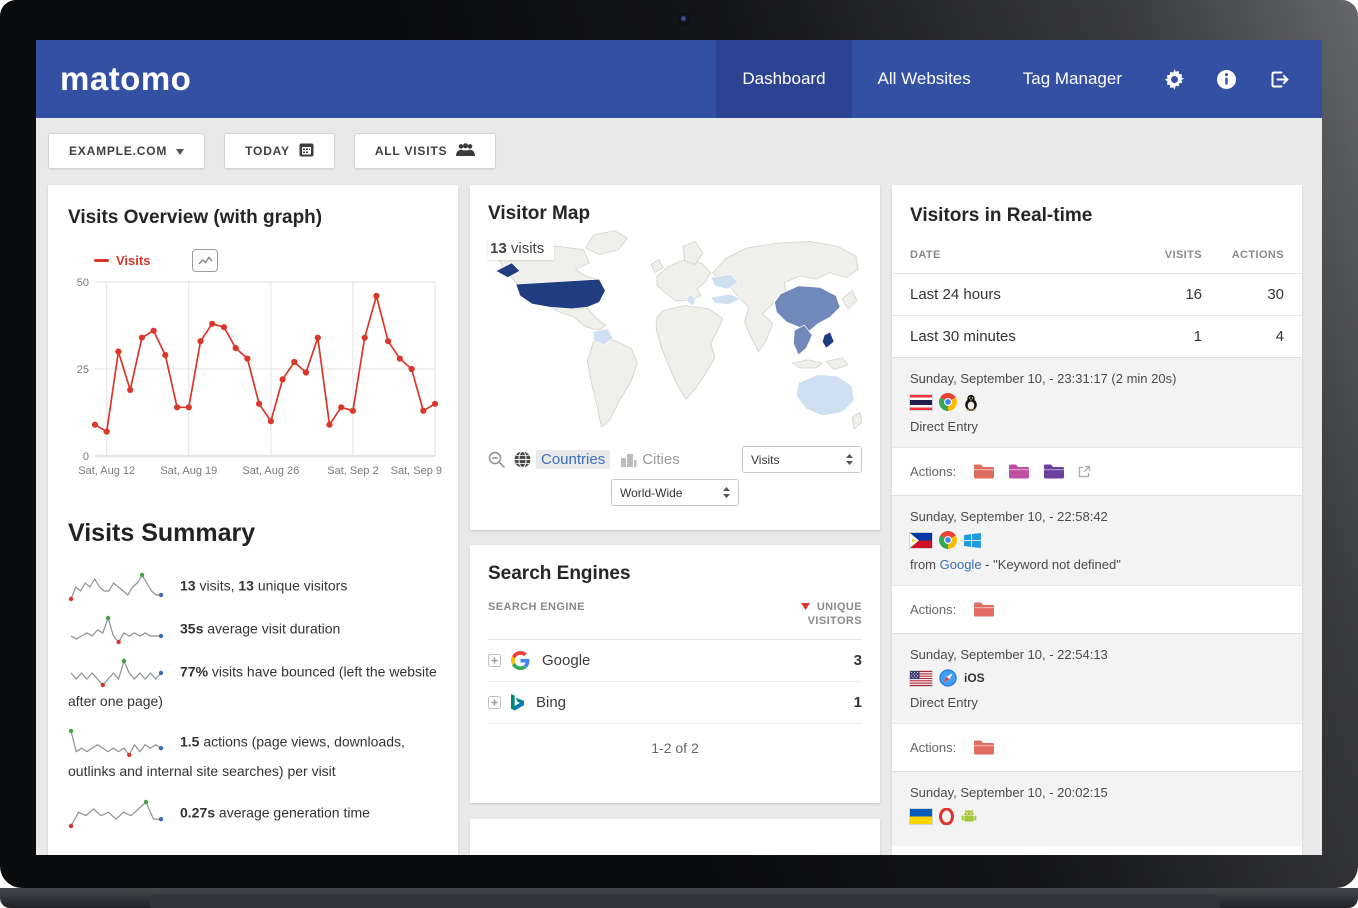  I want to click on country-italy, so click(691, 300).